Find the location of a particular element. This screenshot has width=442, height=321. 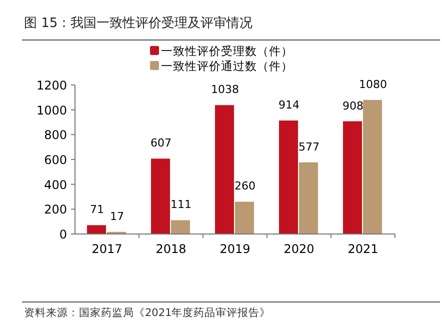

y-tick-label: 600 is located at coordinates (55, 160).